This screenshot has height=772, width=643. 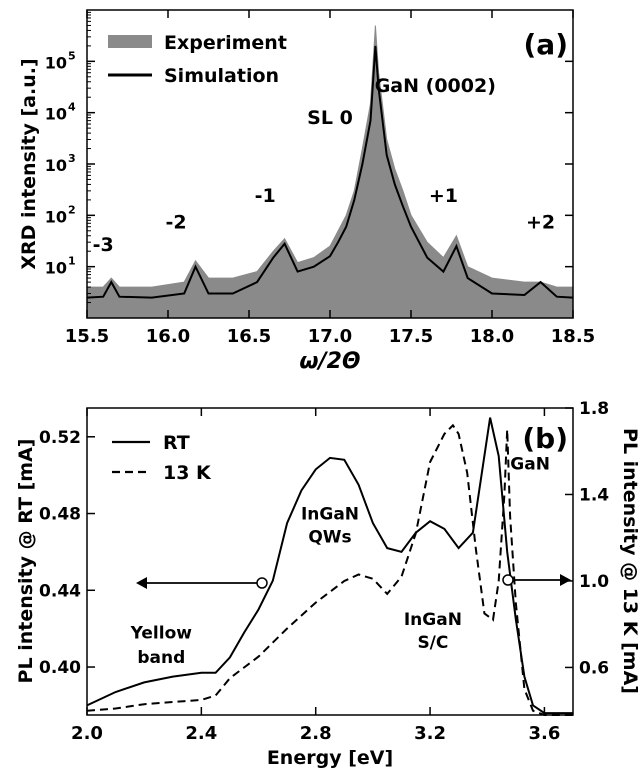 I want to click on annotation-label: band, so click(x=161, y=658).